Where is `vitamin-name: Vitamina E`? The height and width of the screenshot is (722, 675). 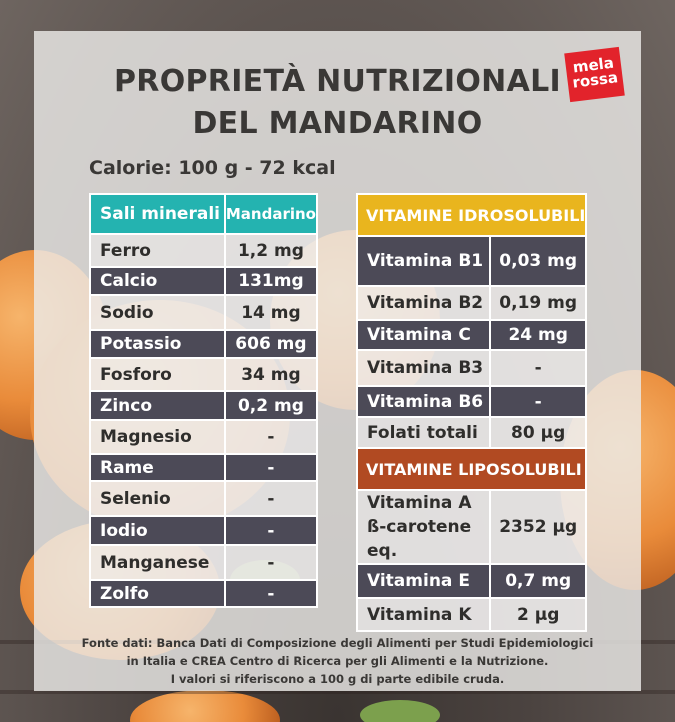 vitamin-name: Vitamina E is located at coordinates (423, 581).